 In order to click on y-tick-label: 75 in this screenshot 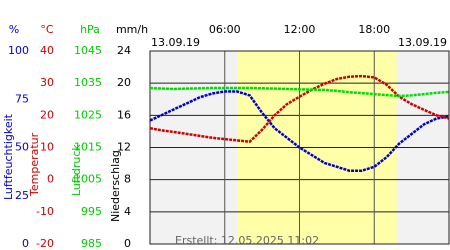, I will do `click(22, 98)`.